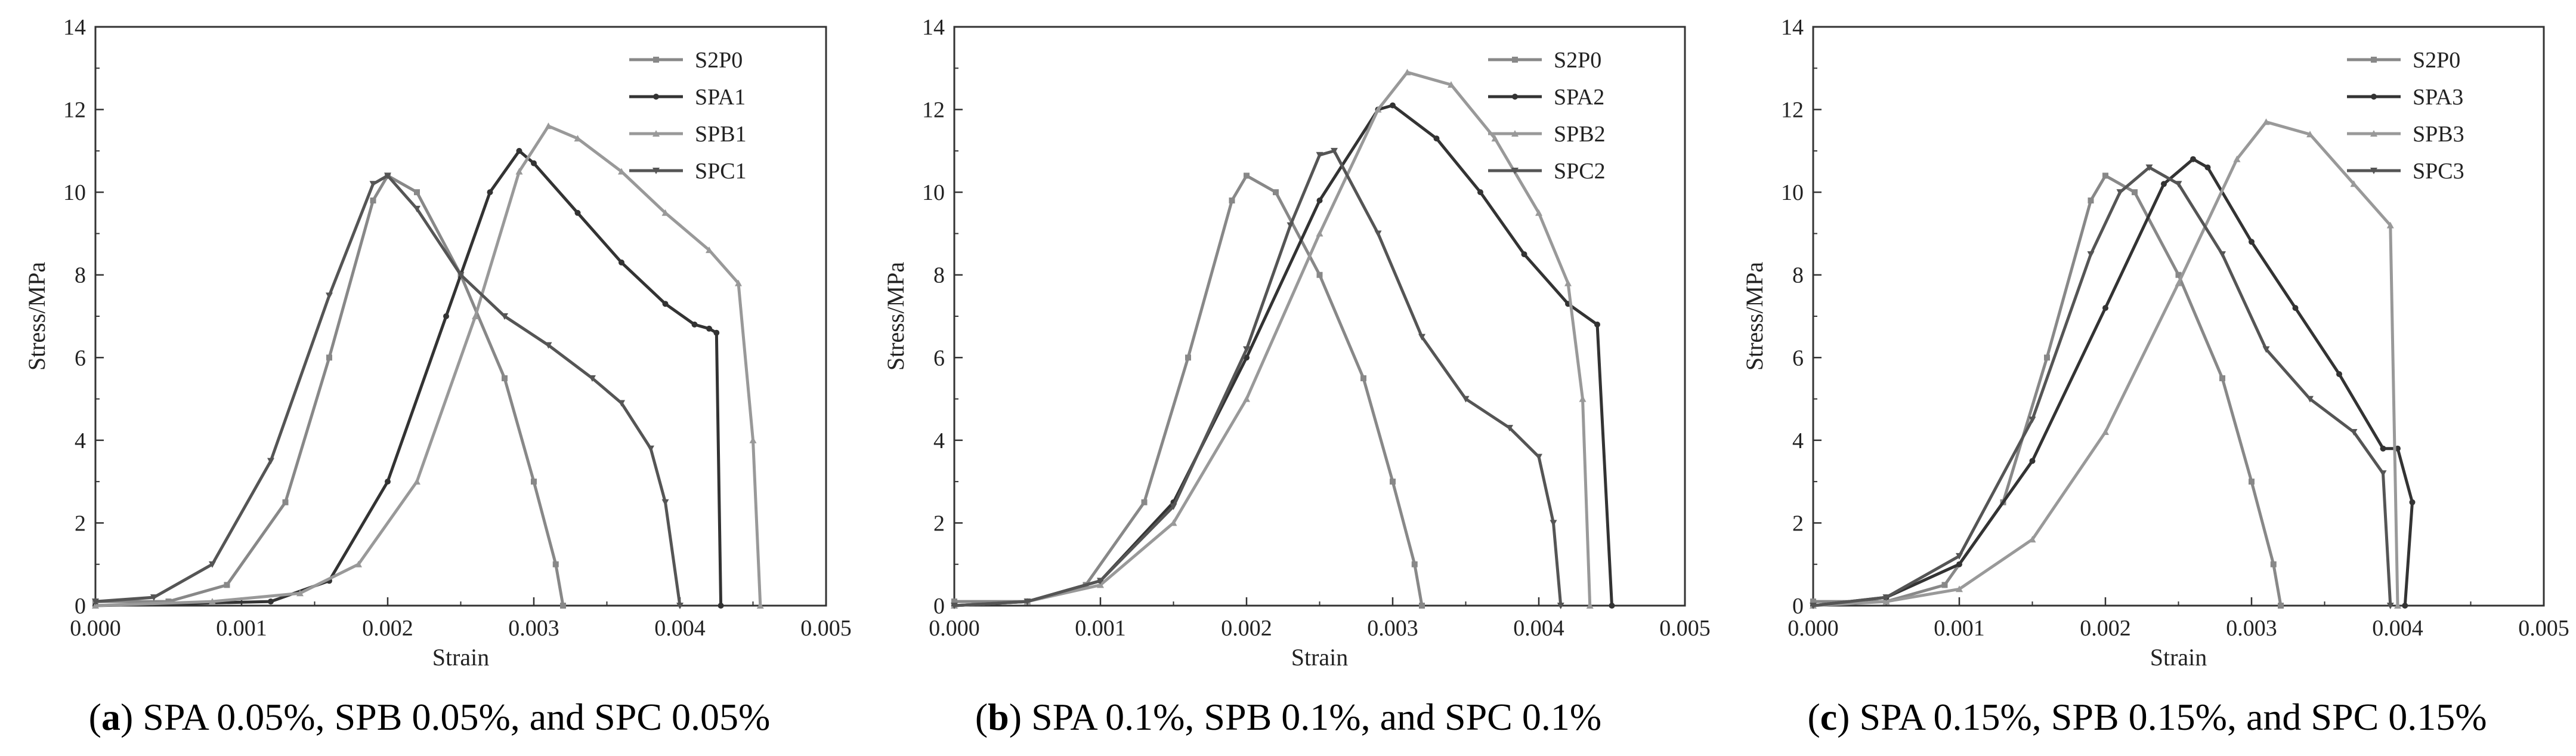  I want to click on legend-label-c-0: S2P0, so click(2436, 60).